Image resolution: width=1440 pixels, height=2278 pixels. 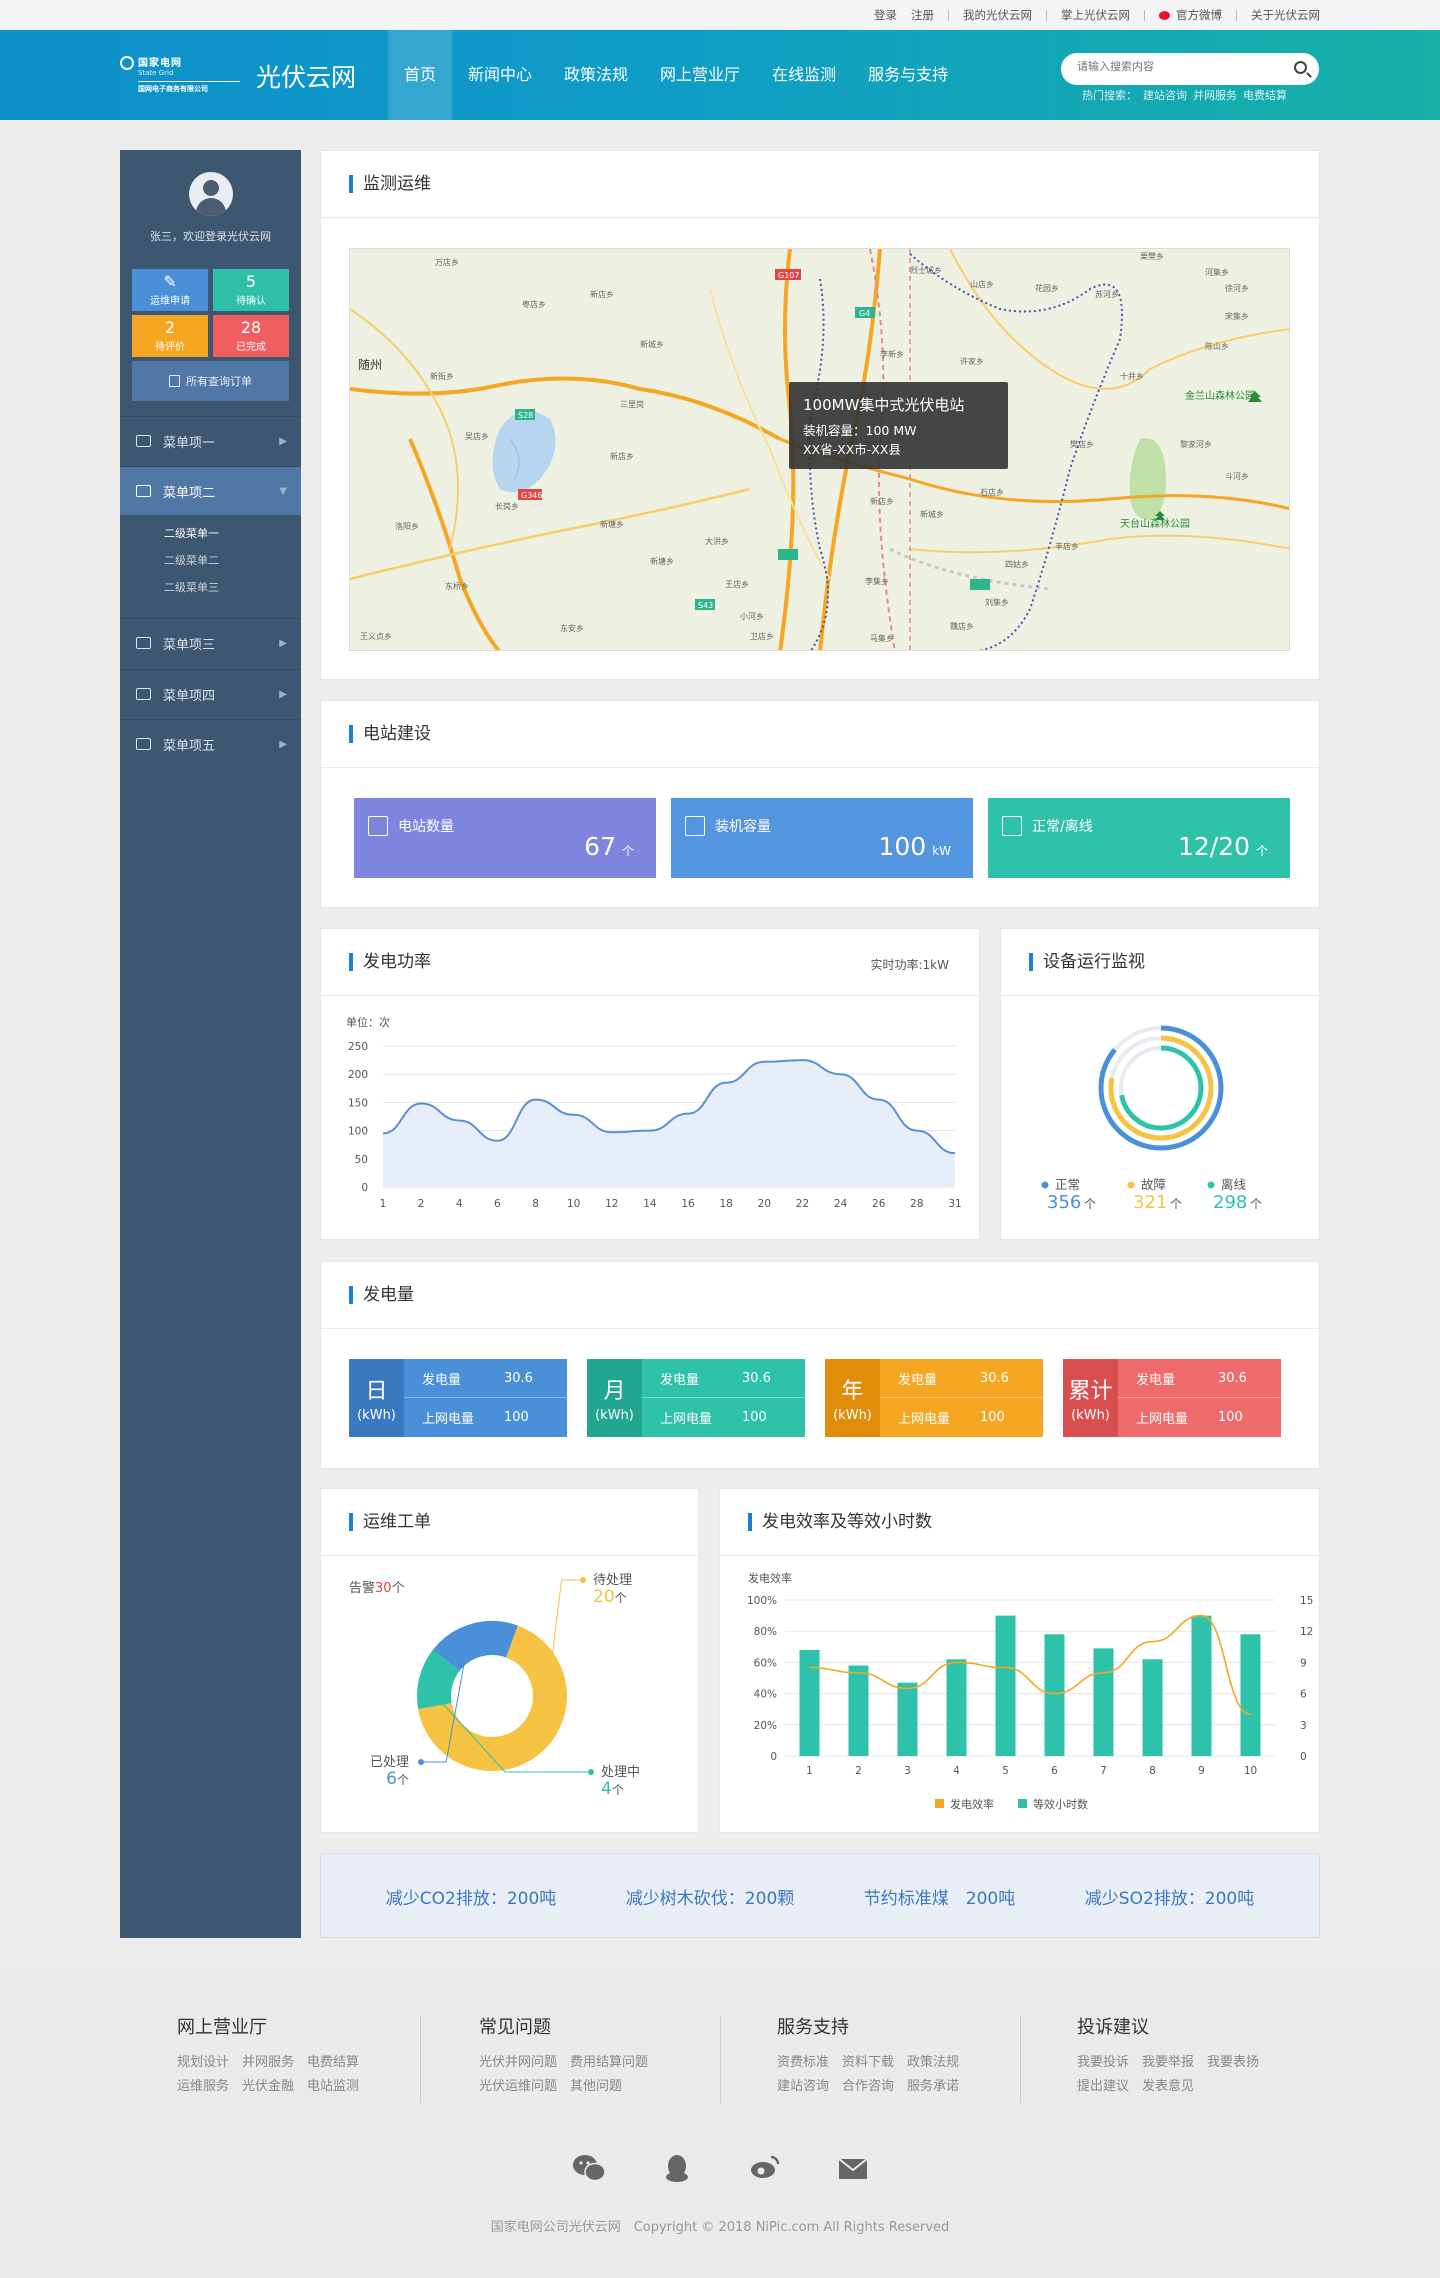 I want to click on y-tick-label: 200, so click(x=358, y=1075).